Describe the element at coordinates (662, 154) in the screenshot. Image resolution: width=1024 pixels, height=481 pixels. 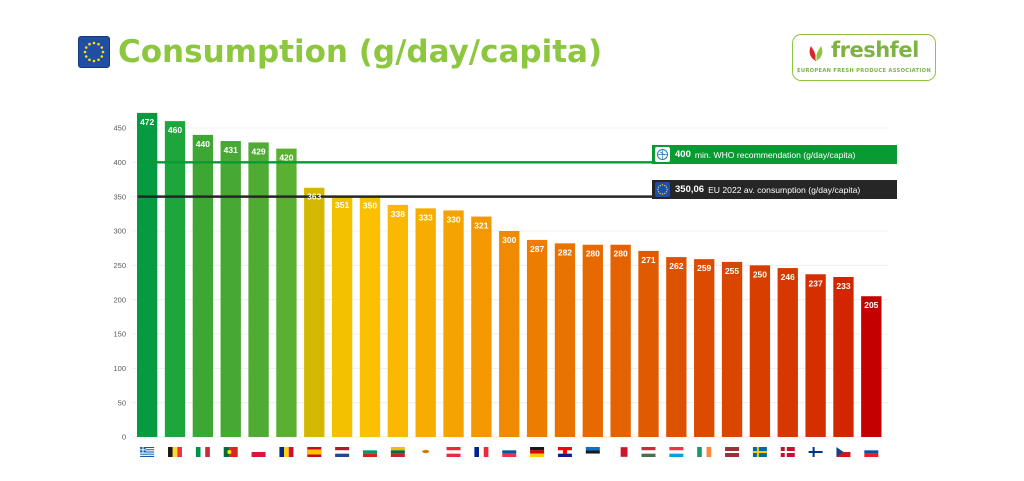
I see `who-icon` at that location.